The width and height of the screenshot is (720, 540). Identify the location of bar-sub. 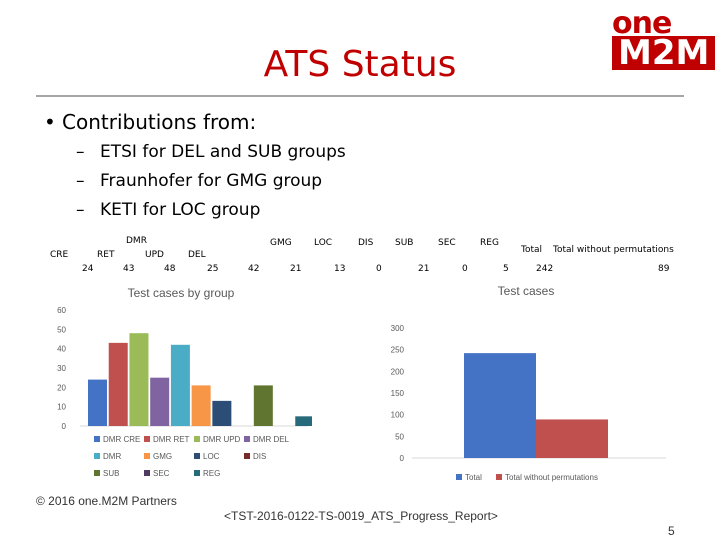
(263, 405).